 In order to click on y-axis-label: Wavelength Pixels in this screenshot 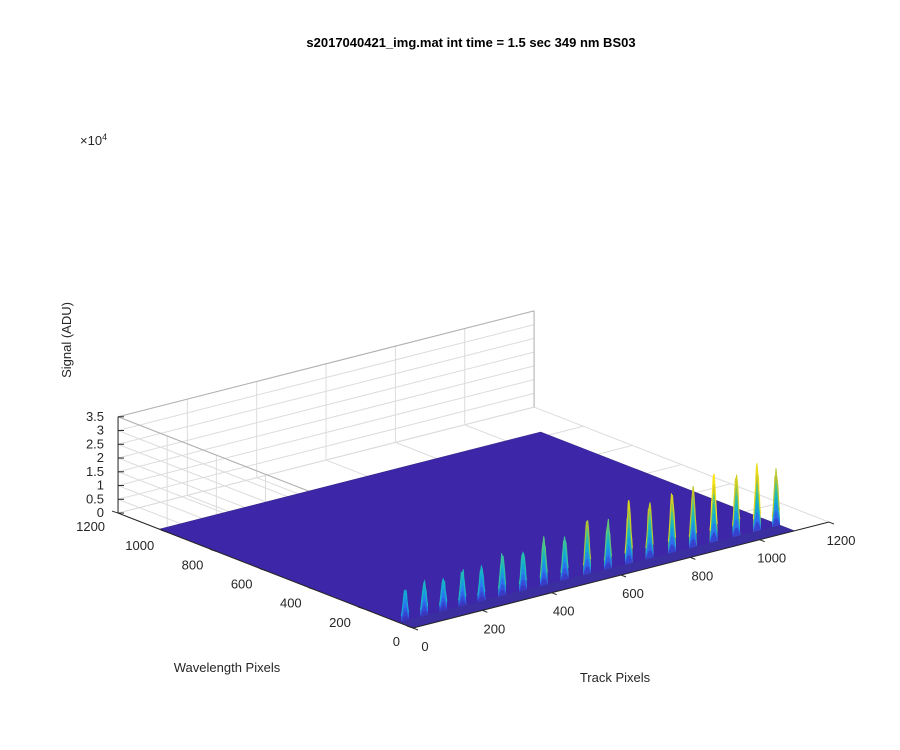, I will do `click(227, 667)`.